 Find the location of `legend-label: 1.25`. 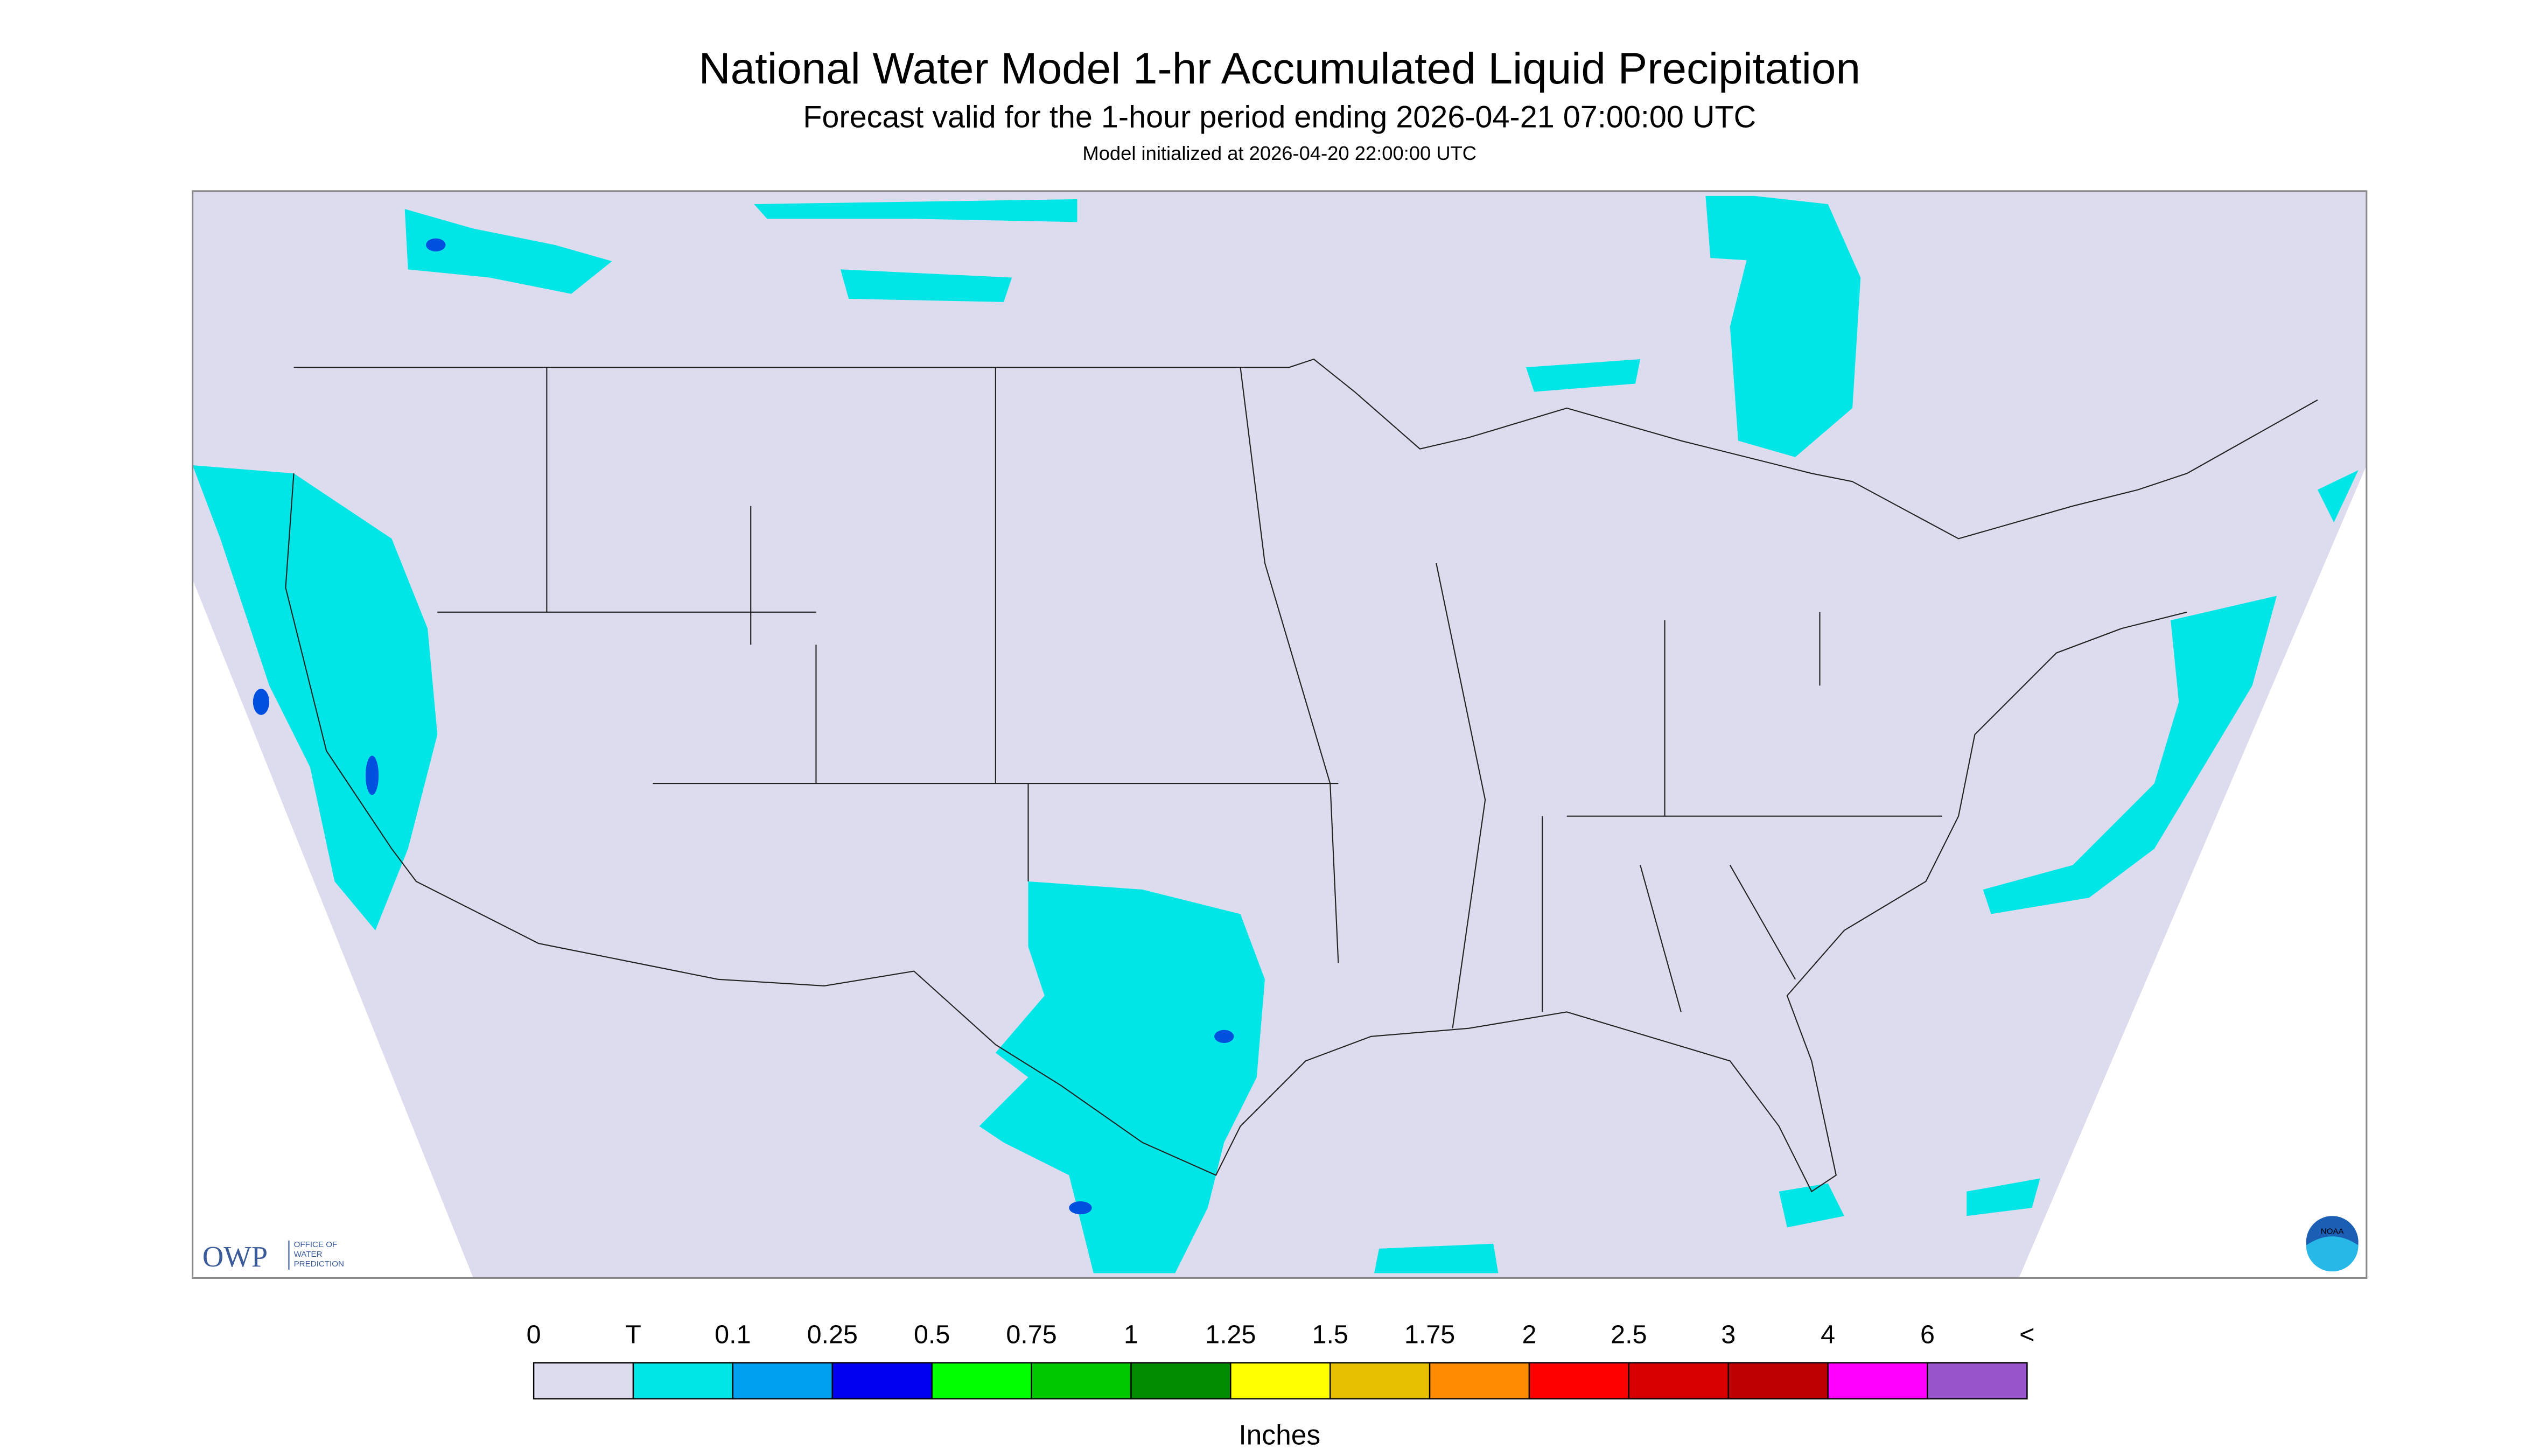

legend-label: 1.25 is located at coordinates (1230, 1334).